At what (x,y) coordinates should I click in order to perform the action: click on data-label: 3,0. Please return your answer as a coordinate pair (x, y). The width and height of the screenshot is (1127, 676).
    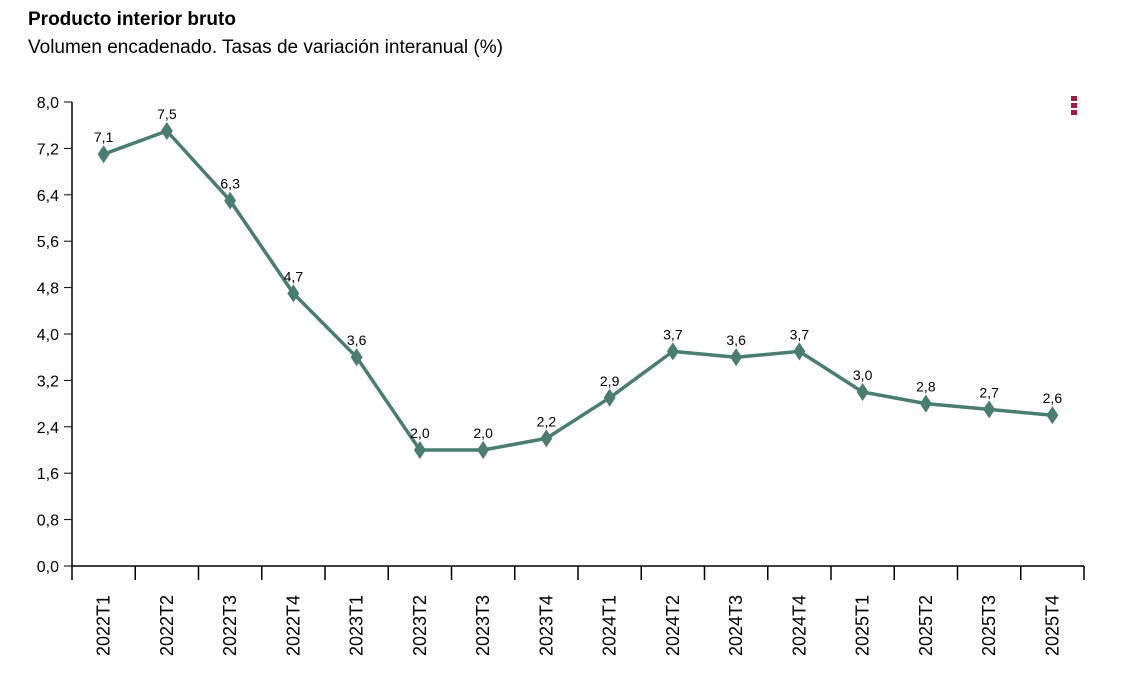
    Looking at the image, I should click on (863, 375).